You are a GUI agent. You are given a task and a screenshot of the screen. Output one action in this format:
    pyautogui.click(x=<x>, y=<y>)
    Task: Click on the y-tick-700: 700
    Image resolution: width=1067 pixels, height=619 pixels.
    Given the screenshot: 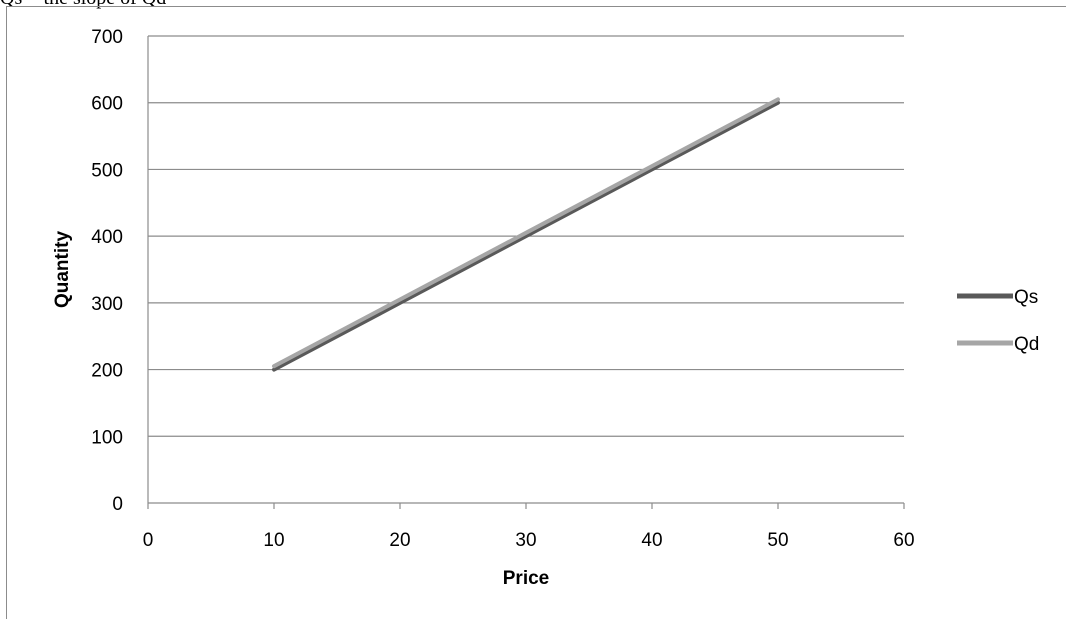 What is the action you would take?
    pyautogui.click(x=107, y=37)
    